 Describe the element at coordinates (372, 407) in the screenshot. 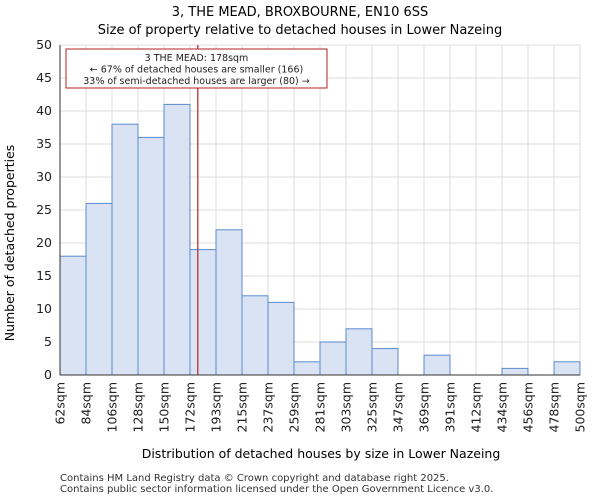

I see `x-tick-label-325sqm: 325sqm` at that location.